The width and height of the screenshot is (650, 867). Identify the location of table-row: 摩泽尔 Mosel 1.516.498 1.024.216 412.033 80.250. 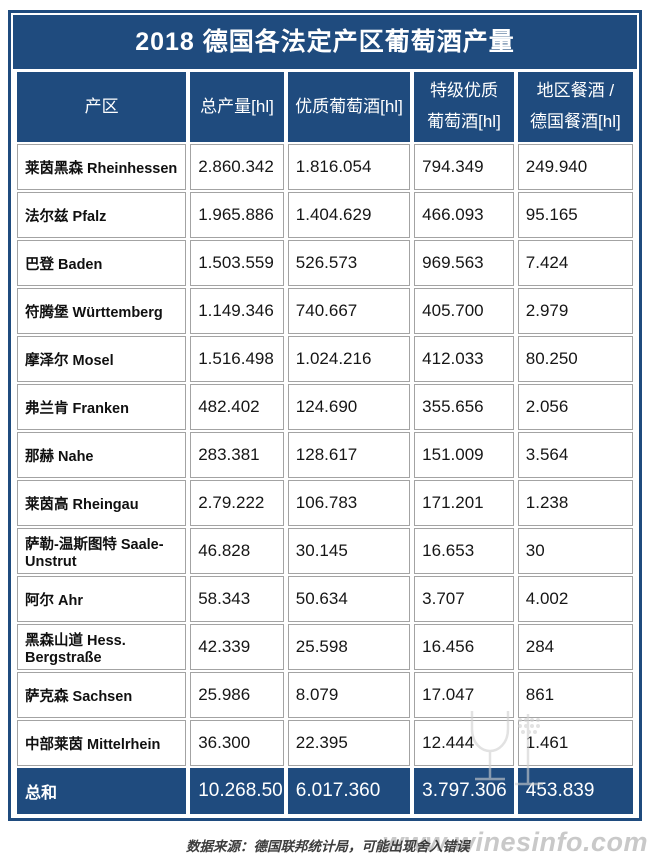
(325, 359).